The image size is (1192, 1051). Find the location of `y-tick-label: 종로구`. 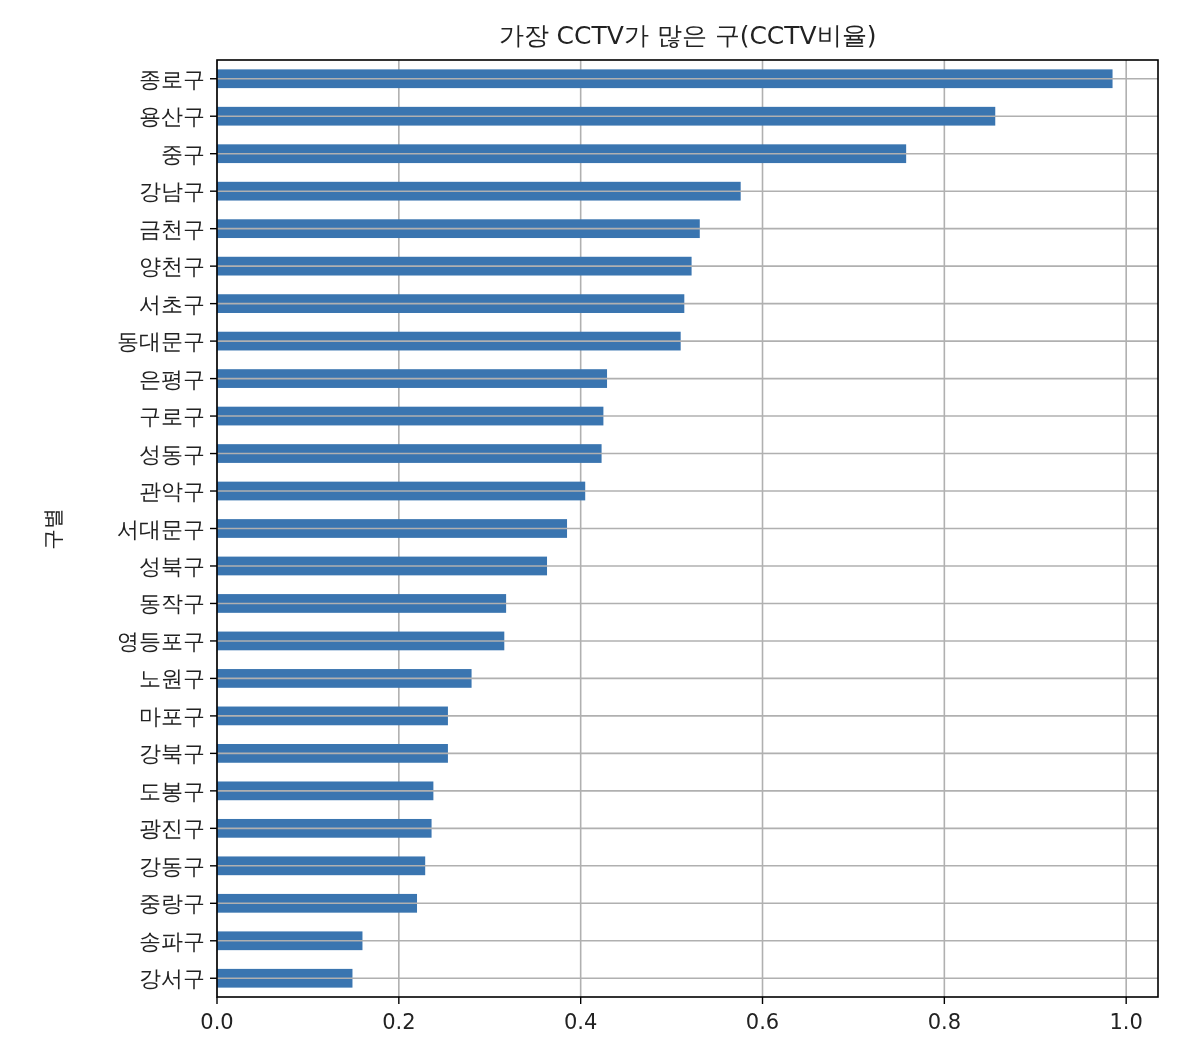

y-tick-label: 종로구 is located at coordinates (172, 79).